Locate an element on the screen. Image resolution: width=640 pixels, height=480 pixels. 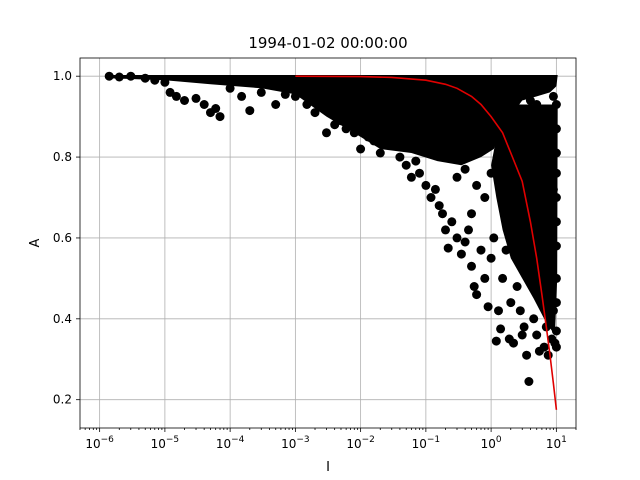
y-tick-label: 0.2 is located at coordinates (62, 400).